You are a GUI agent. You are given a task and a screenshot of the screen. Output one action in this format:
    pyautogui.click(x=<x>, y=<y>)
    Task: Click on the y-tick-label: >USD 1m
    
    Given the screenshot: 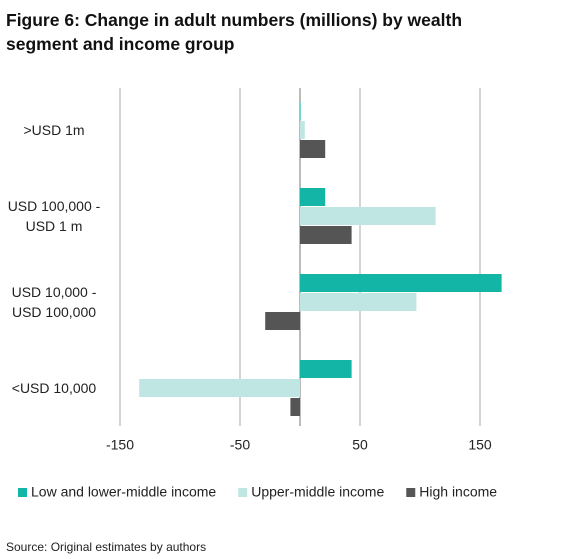 What is the action you would take?
    pyautogui.click(x=54, y=130)
    